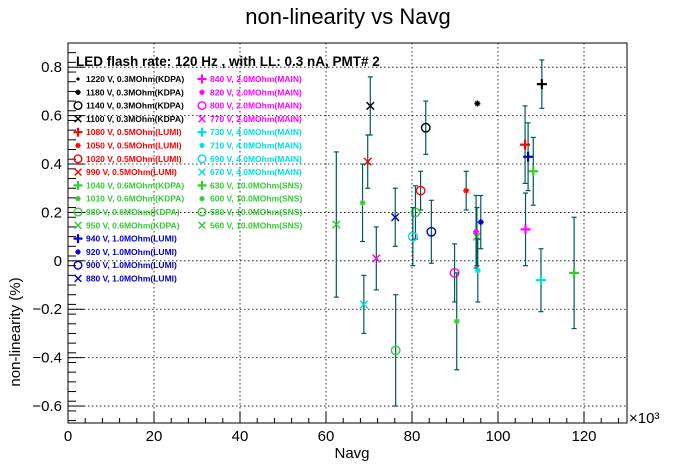 Image resolution: width=696 pixels, height=472 pixels. What do you see at coordinates (326, 436) in the screenshot?
I see `x-tick-label: 60` at bounding box center [326, 436].